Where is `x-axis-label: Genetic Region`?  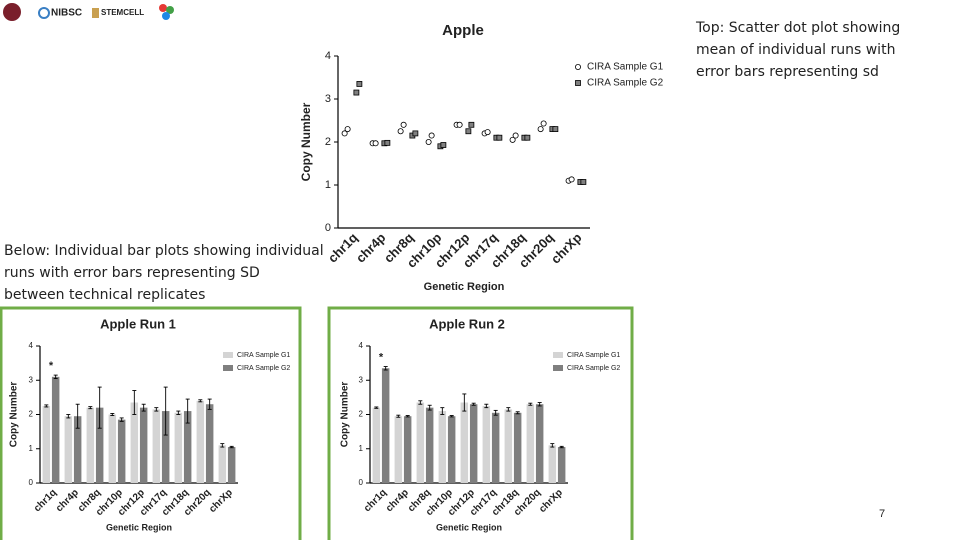
x-axis-label: Genetic Region is located at coordinates (139, 527).